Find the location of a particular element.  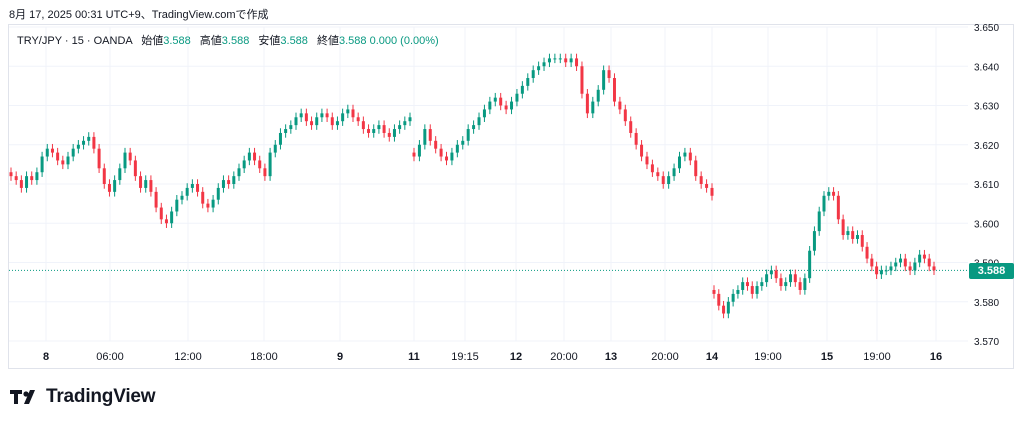

x-tick-label: 8 is located at coordinates (46, 357).